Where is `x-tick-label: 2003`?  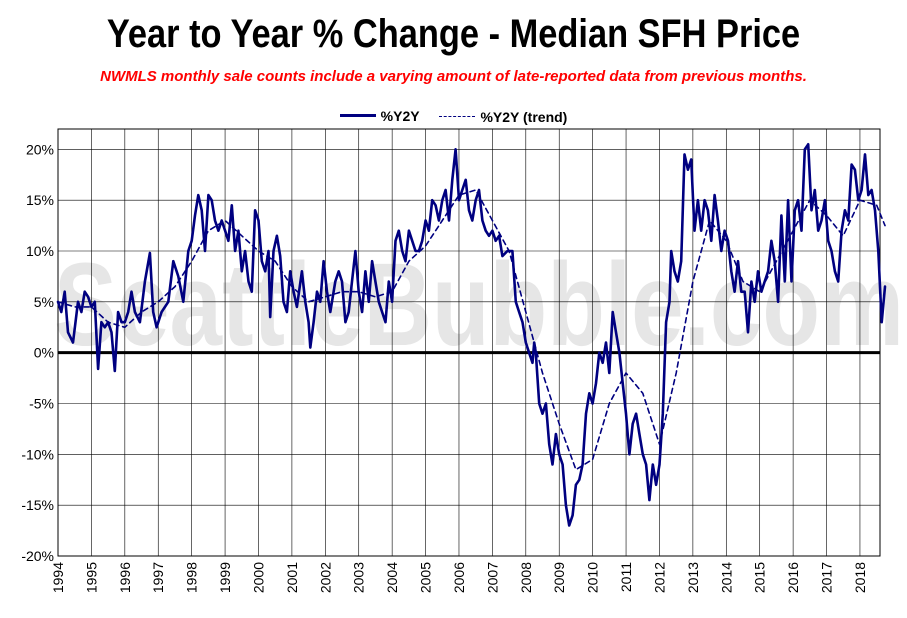
x-tick-label: 2003 is located at coordinates (359, 577).